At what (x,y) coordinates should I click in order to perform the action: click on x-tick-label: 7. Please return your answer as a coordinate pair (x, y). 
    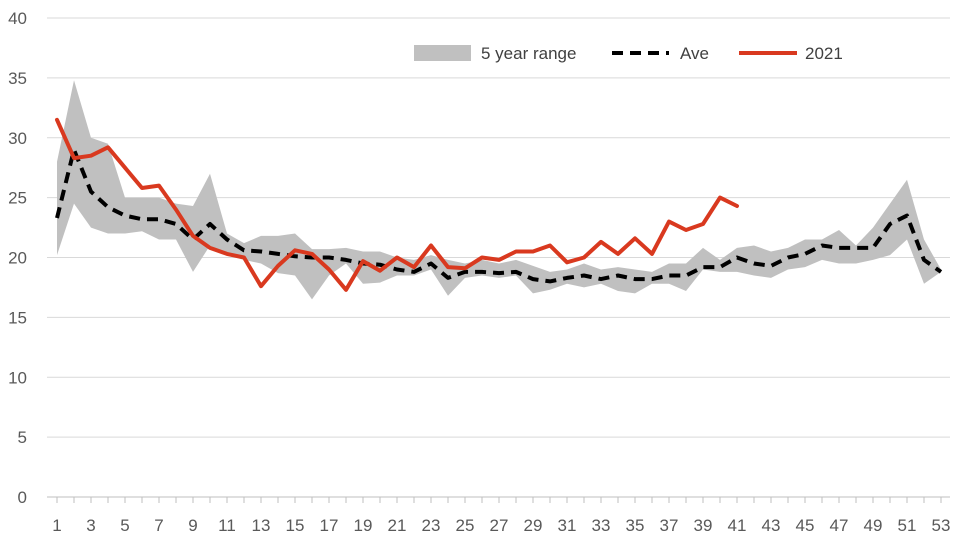
    Looking at the image, I should click on (158, 525).